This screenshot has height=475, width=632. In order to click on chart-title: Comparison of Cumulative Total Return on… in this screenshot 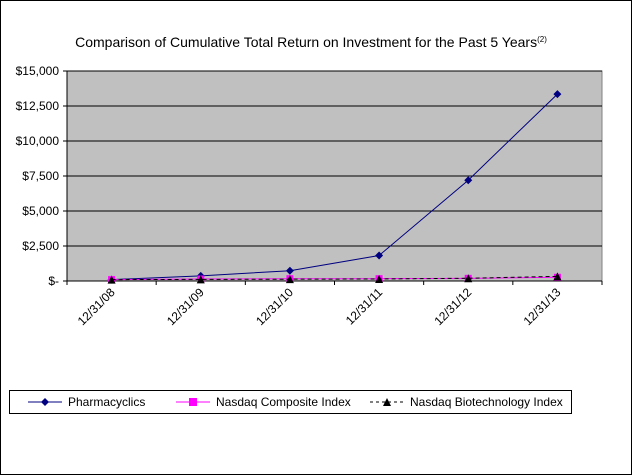, I will do `click(311, 42)`.